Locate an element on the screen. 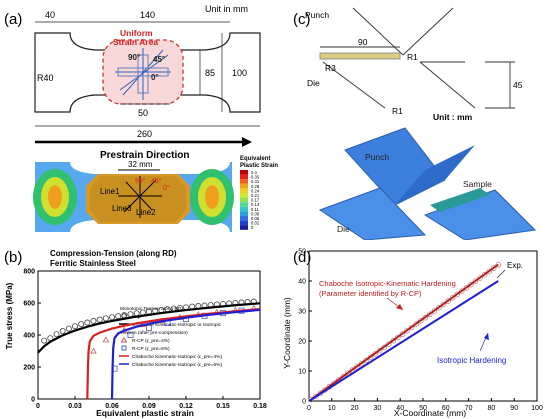 The height and width of the screenshot is (419, 550). line1-label: Line1 is located at coordinates (110, 191).